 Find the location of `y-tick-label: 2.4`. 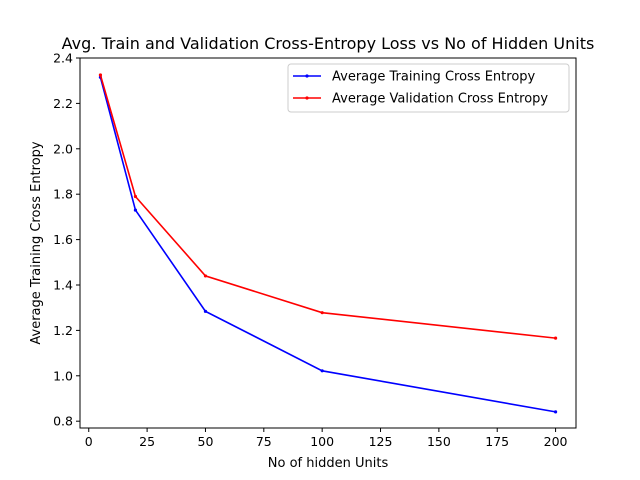

y-tick-label: 2.4 is located at coordinates (63, 58).